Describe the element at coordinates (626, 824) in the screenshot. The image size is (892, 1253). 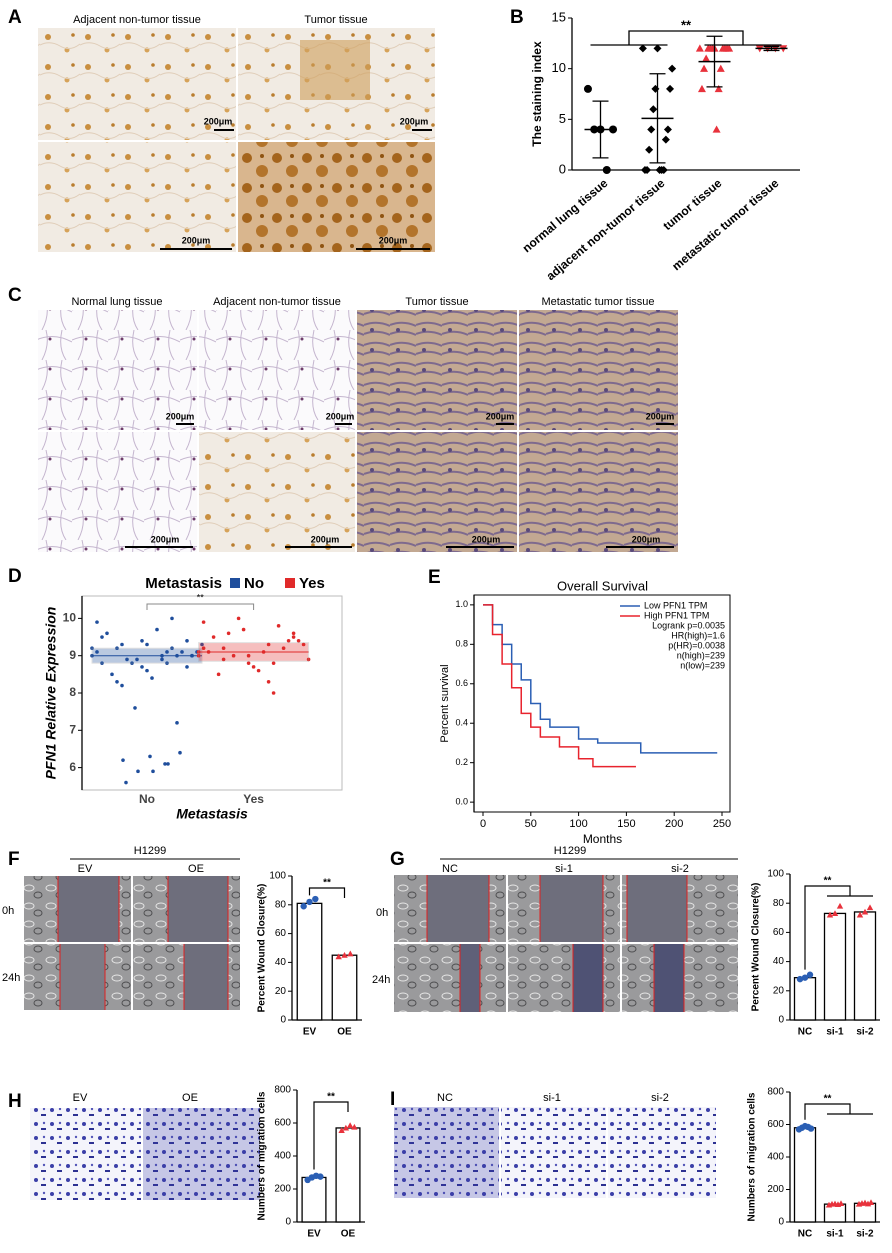
I see `x-tick-label: 150` at that location.